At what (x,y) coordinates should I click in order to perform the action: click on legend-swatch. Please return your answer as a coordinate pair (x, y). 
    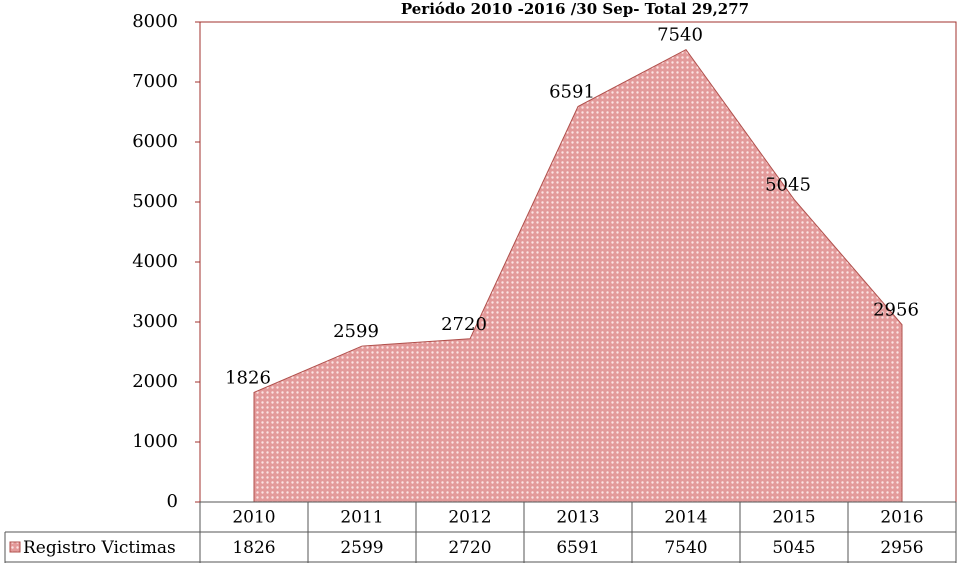
    Looking at the image, I should click on (15, 547).